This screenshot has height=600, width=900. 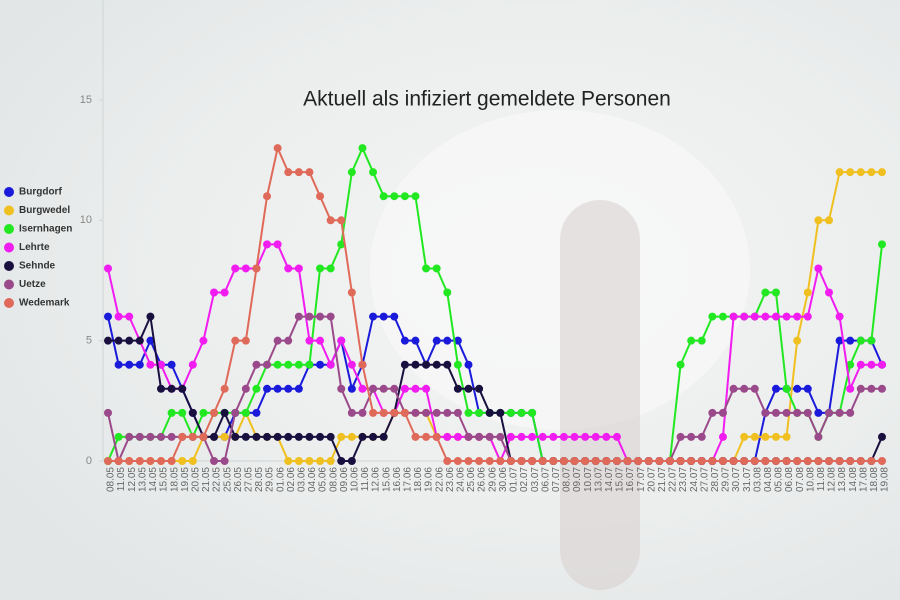 What do you see at coordinates (482, 479) in the screenshot?
I see `x-tick-label: 26.06` at bounding box center [482, 479].